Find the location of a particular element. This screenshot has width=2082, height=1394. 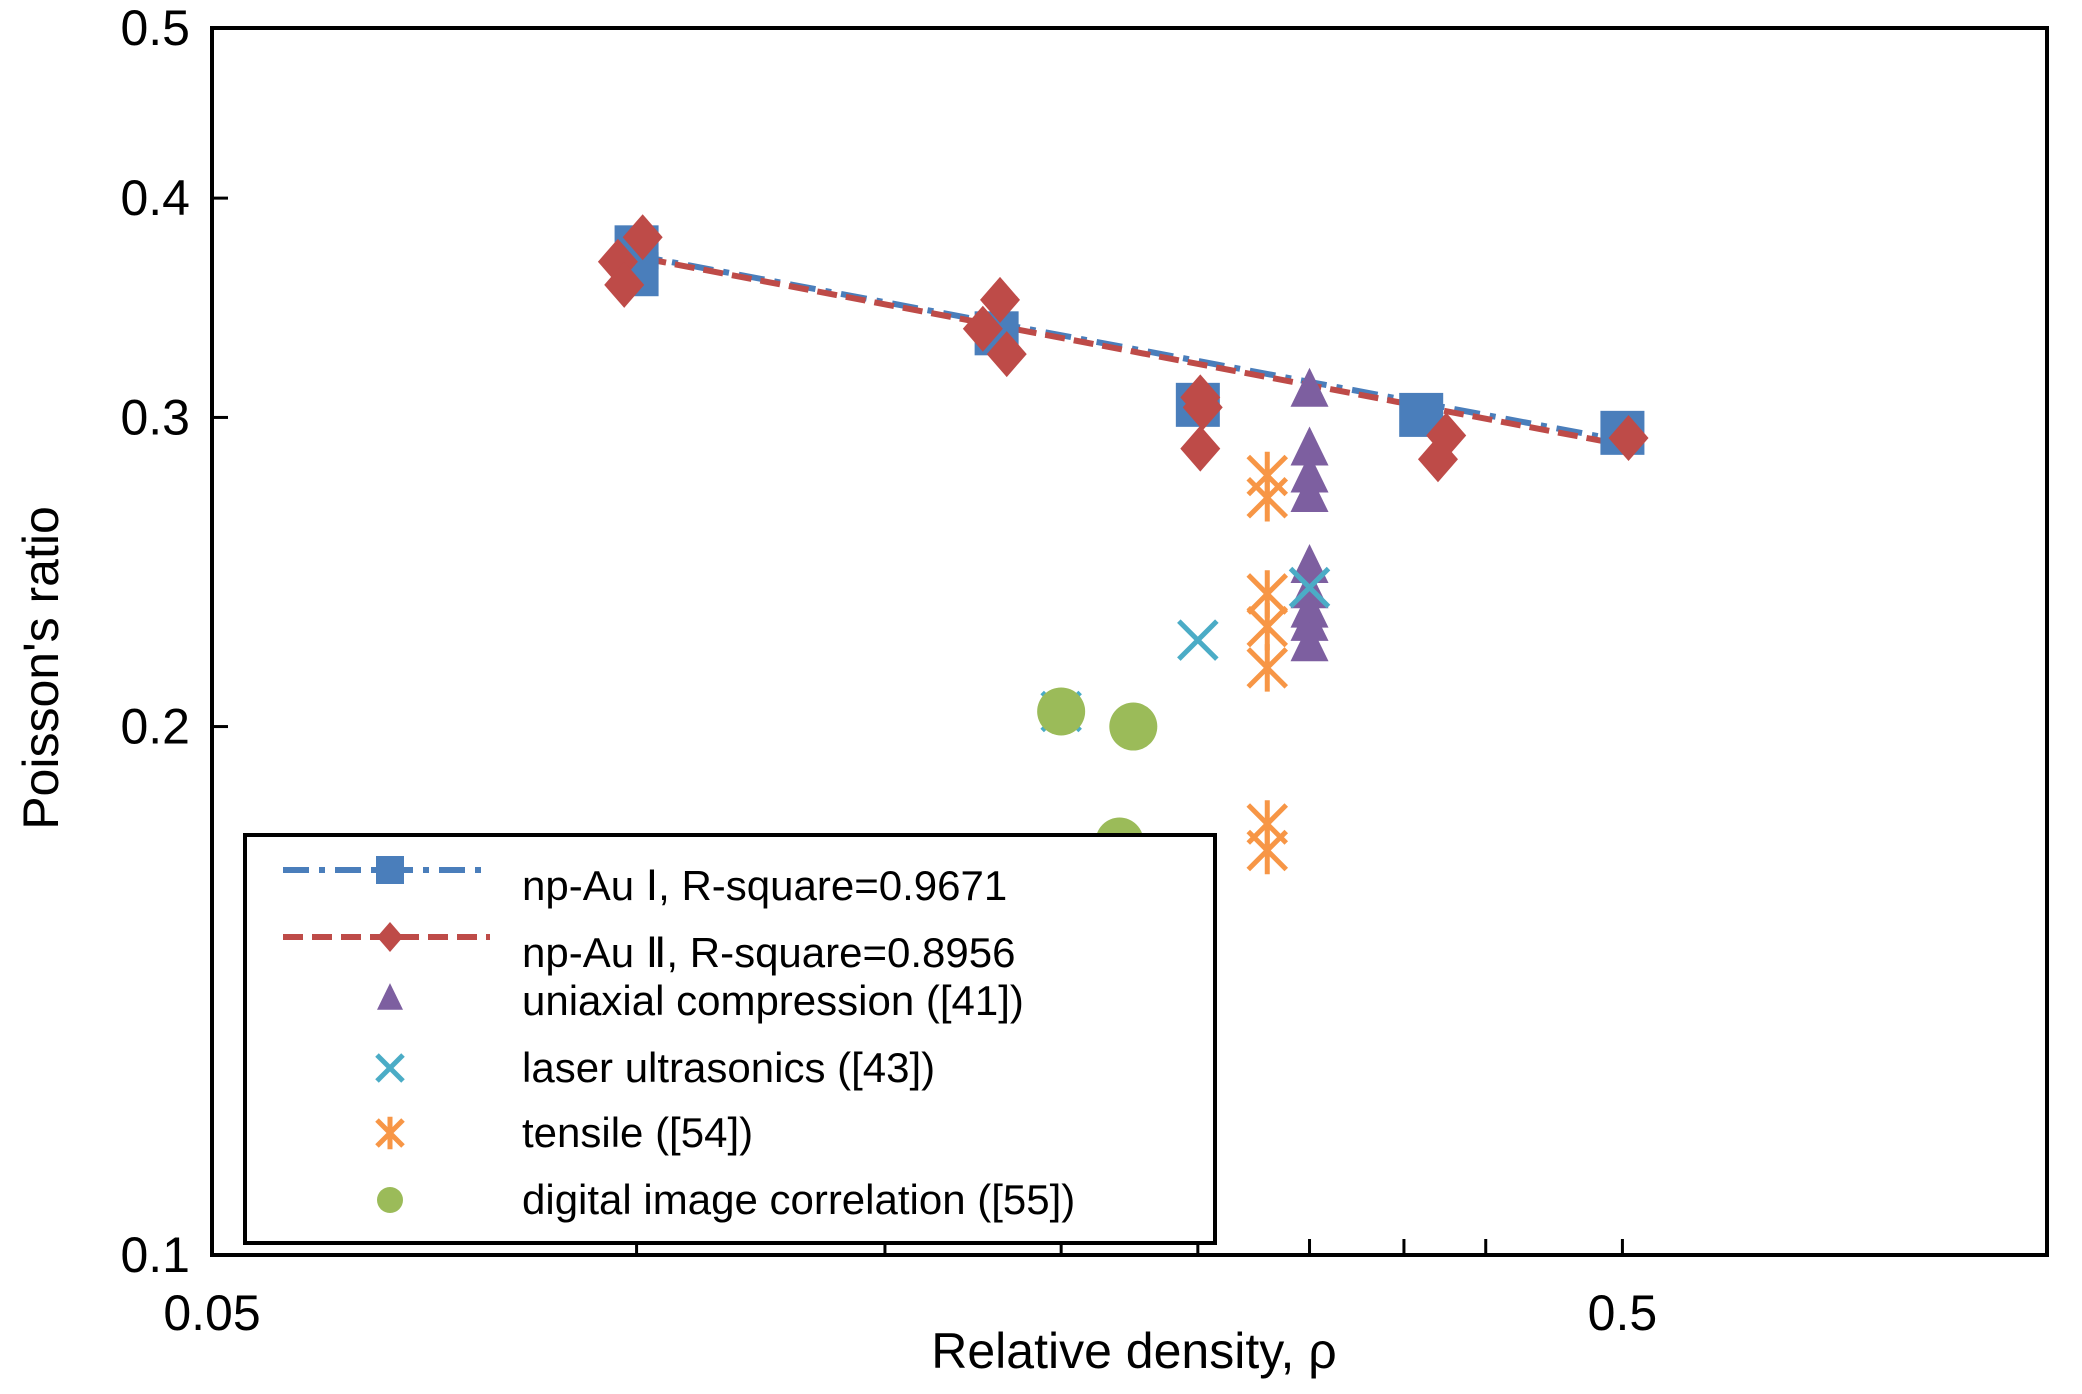

legend-label: laser ultrasonics ([43]) is located at coordinates (728, 1067).